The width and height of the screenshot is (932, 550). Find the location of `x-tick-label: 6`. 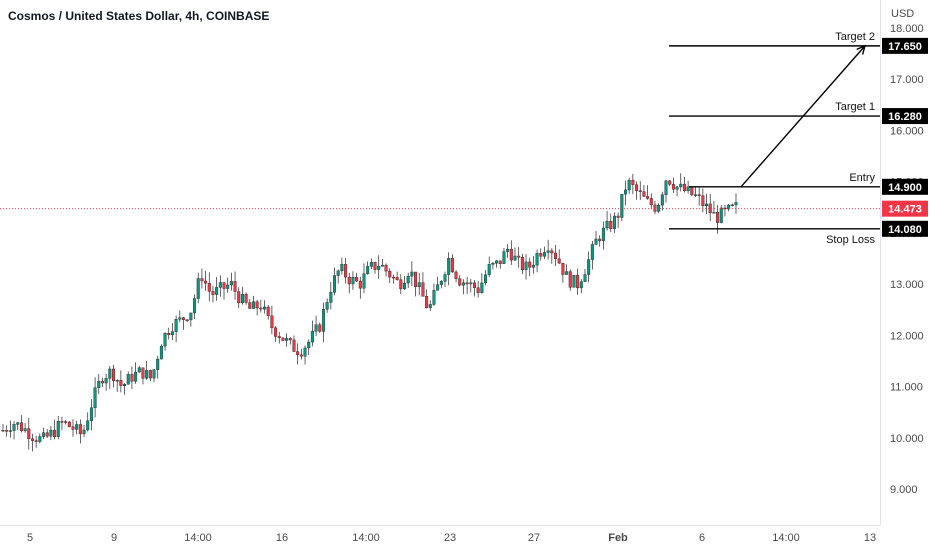

x-tick-label: 6 is located at coordinates (702, 538).